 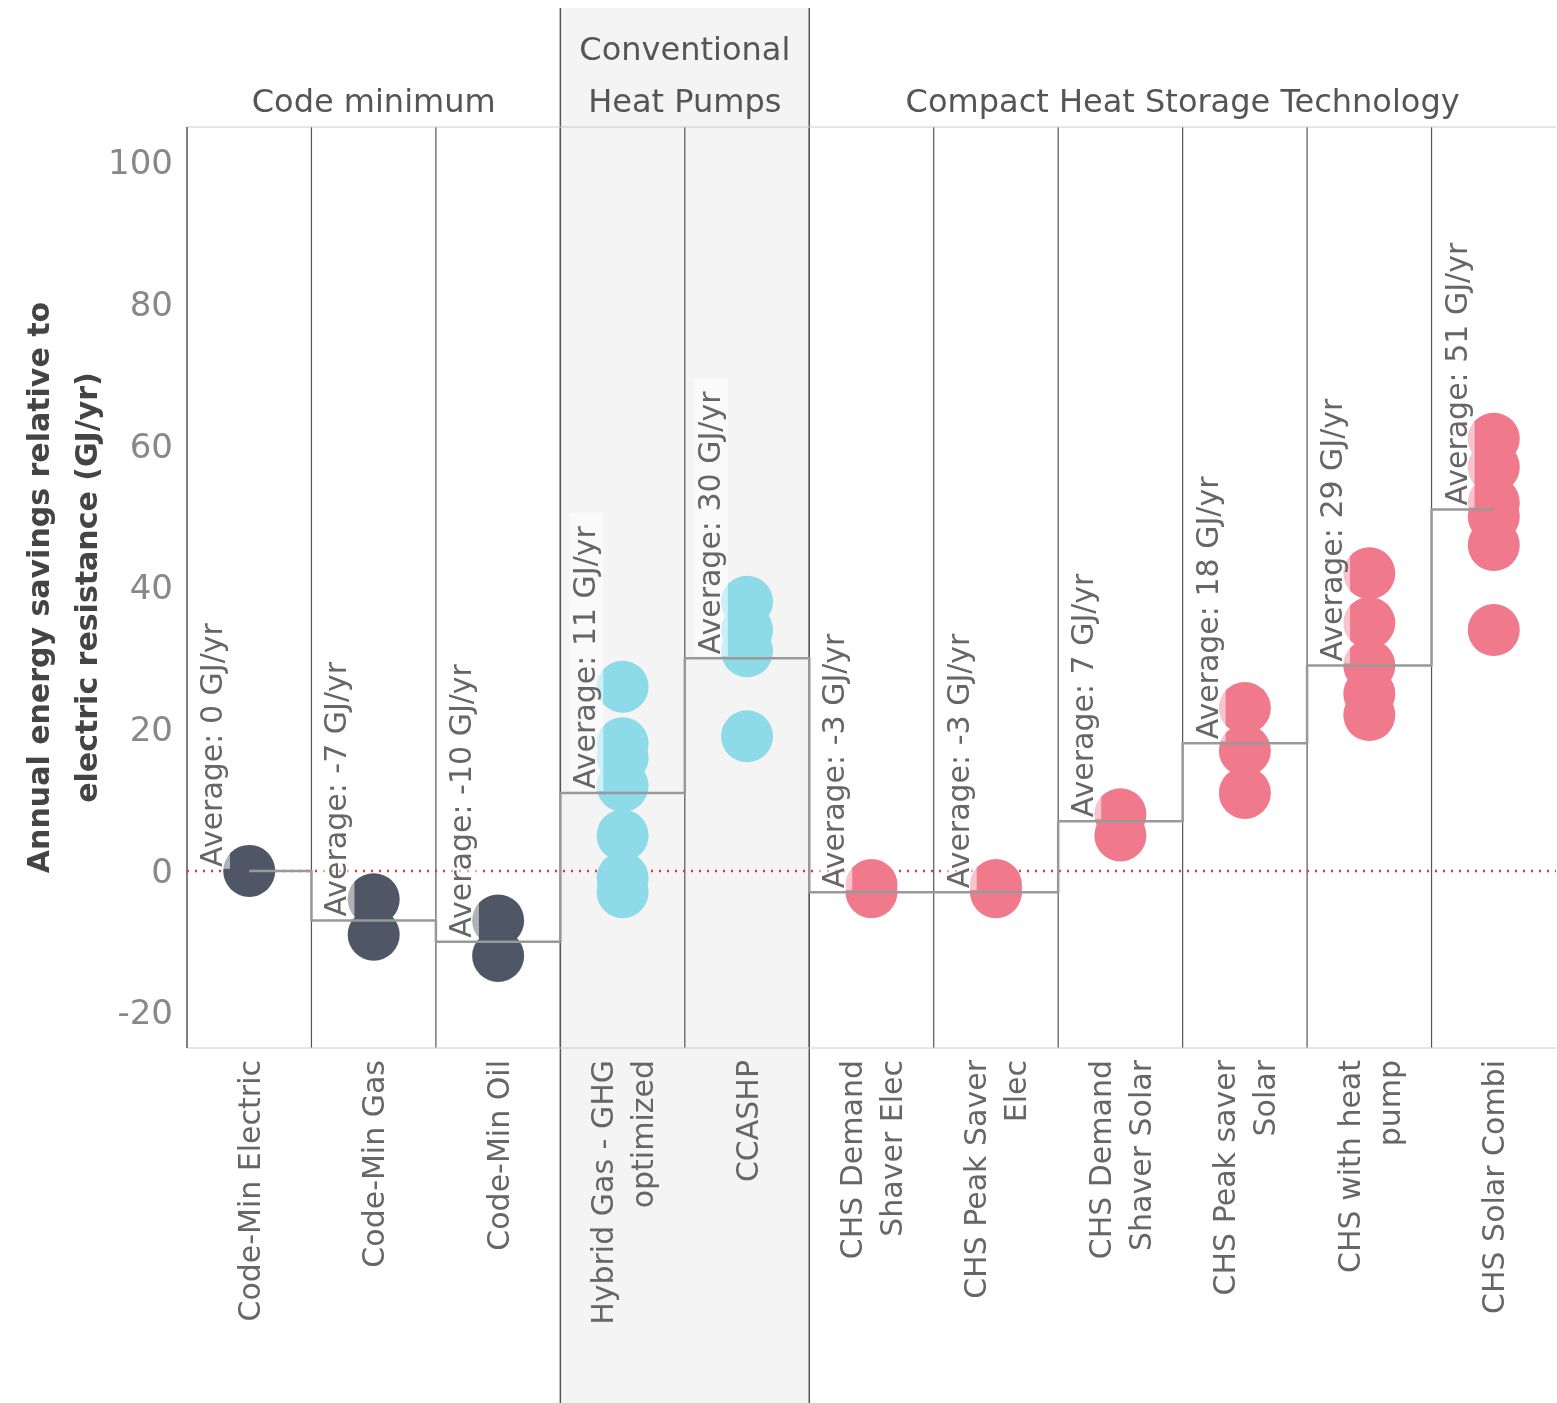 I want to click on x-tick-label: CHS with heat pump, so click(x=1369, y=1166).